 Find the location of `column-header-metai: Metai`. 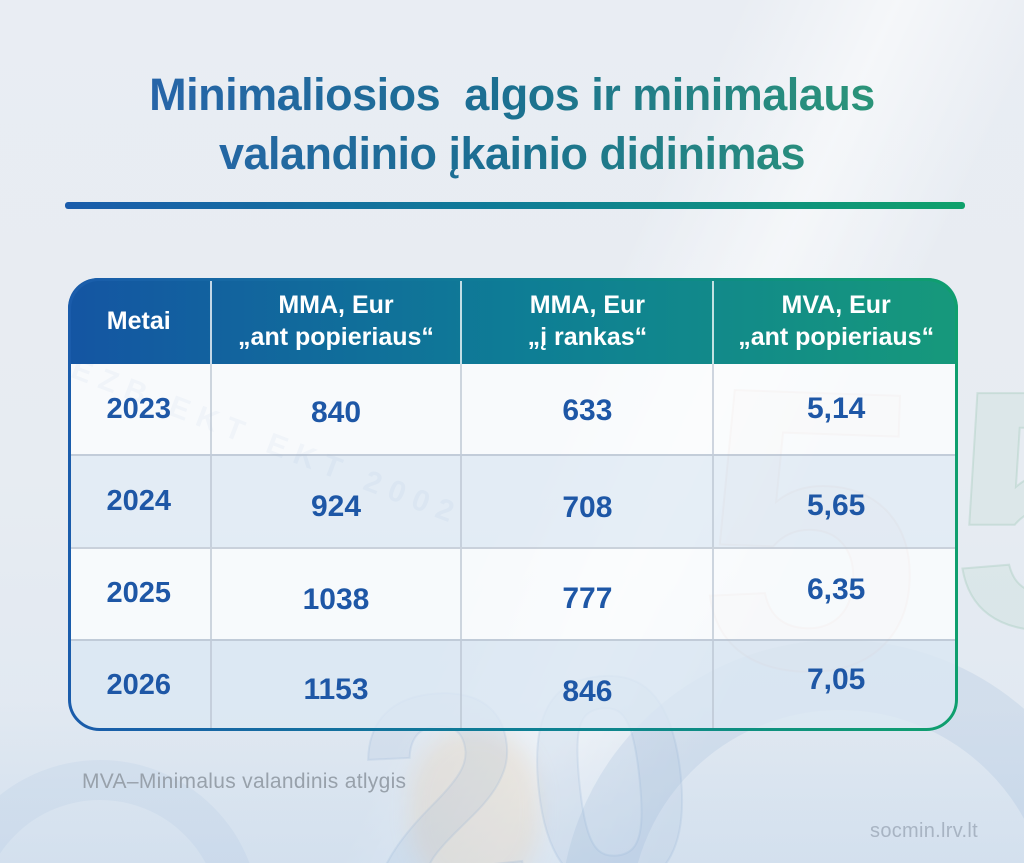

column-header-metai: Metai is located at coordinates (138, 320).